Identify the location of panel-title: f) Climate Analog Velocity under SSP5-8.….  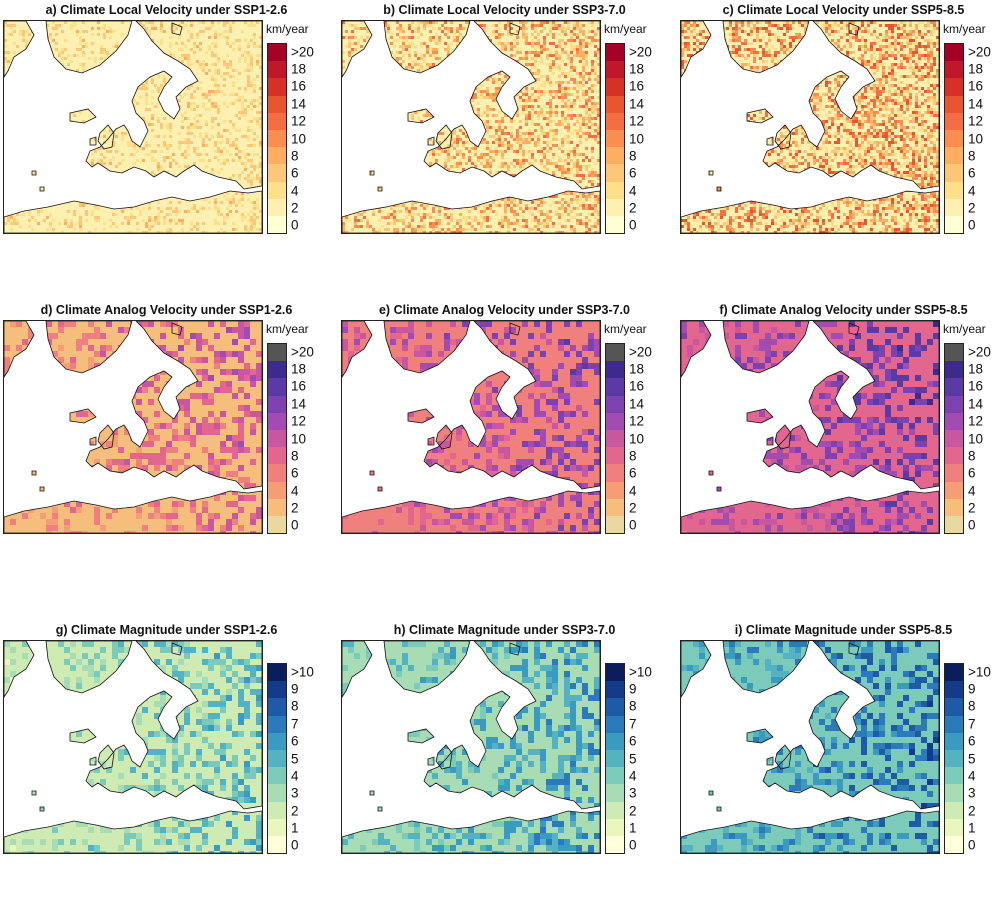
(838, 310).